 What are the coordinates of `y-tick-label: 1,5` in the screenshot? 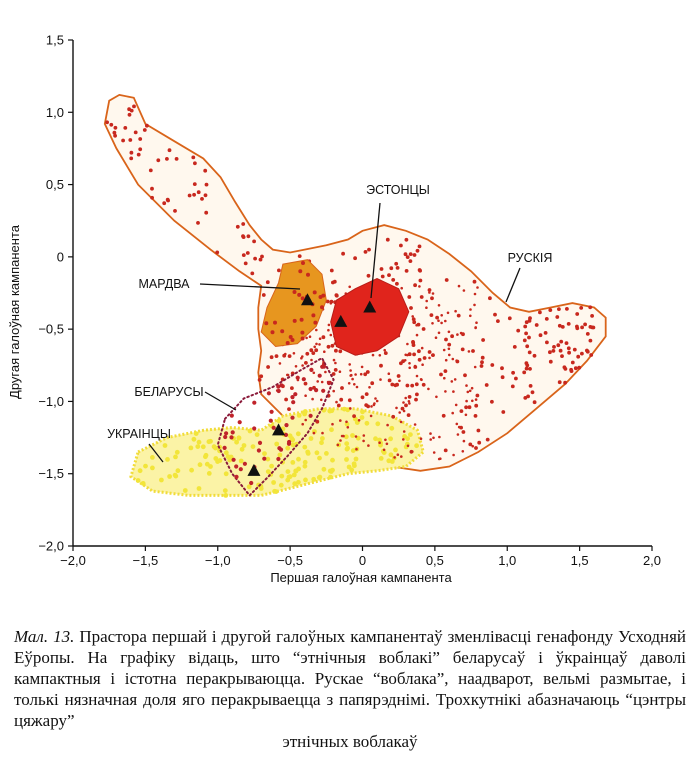 It's located at (55, 40).